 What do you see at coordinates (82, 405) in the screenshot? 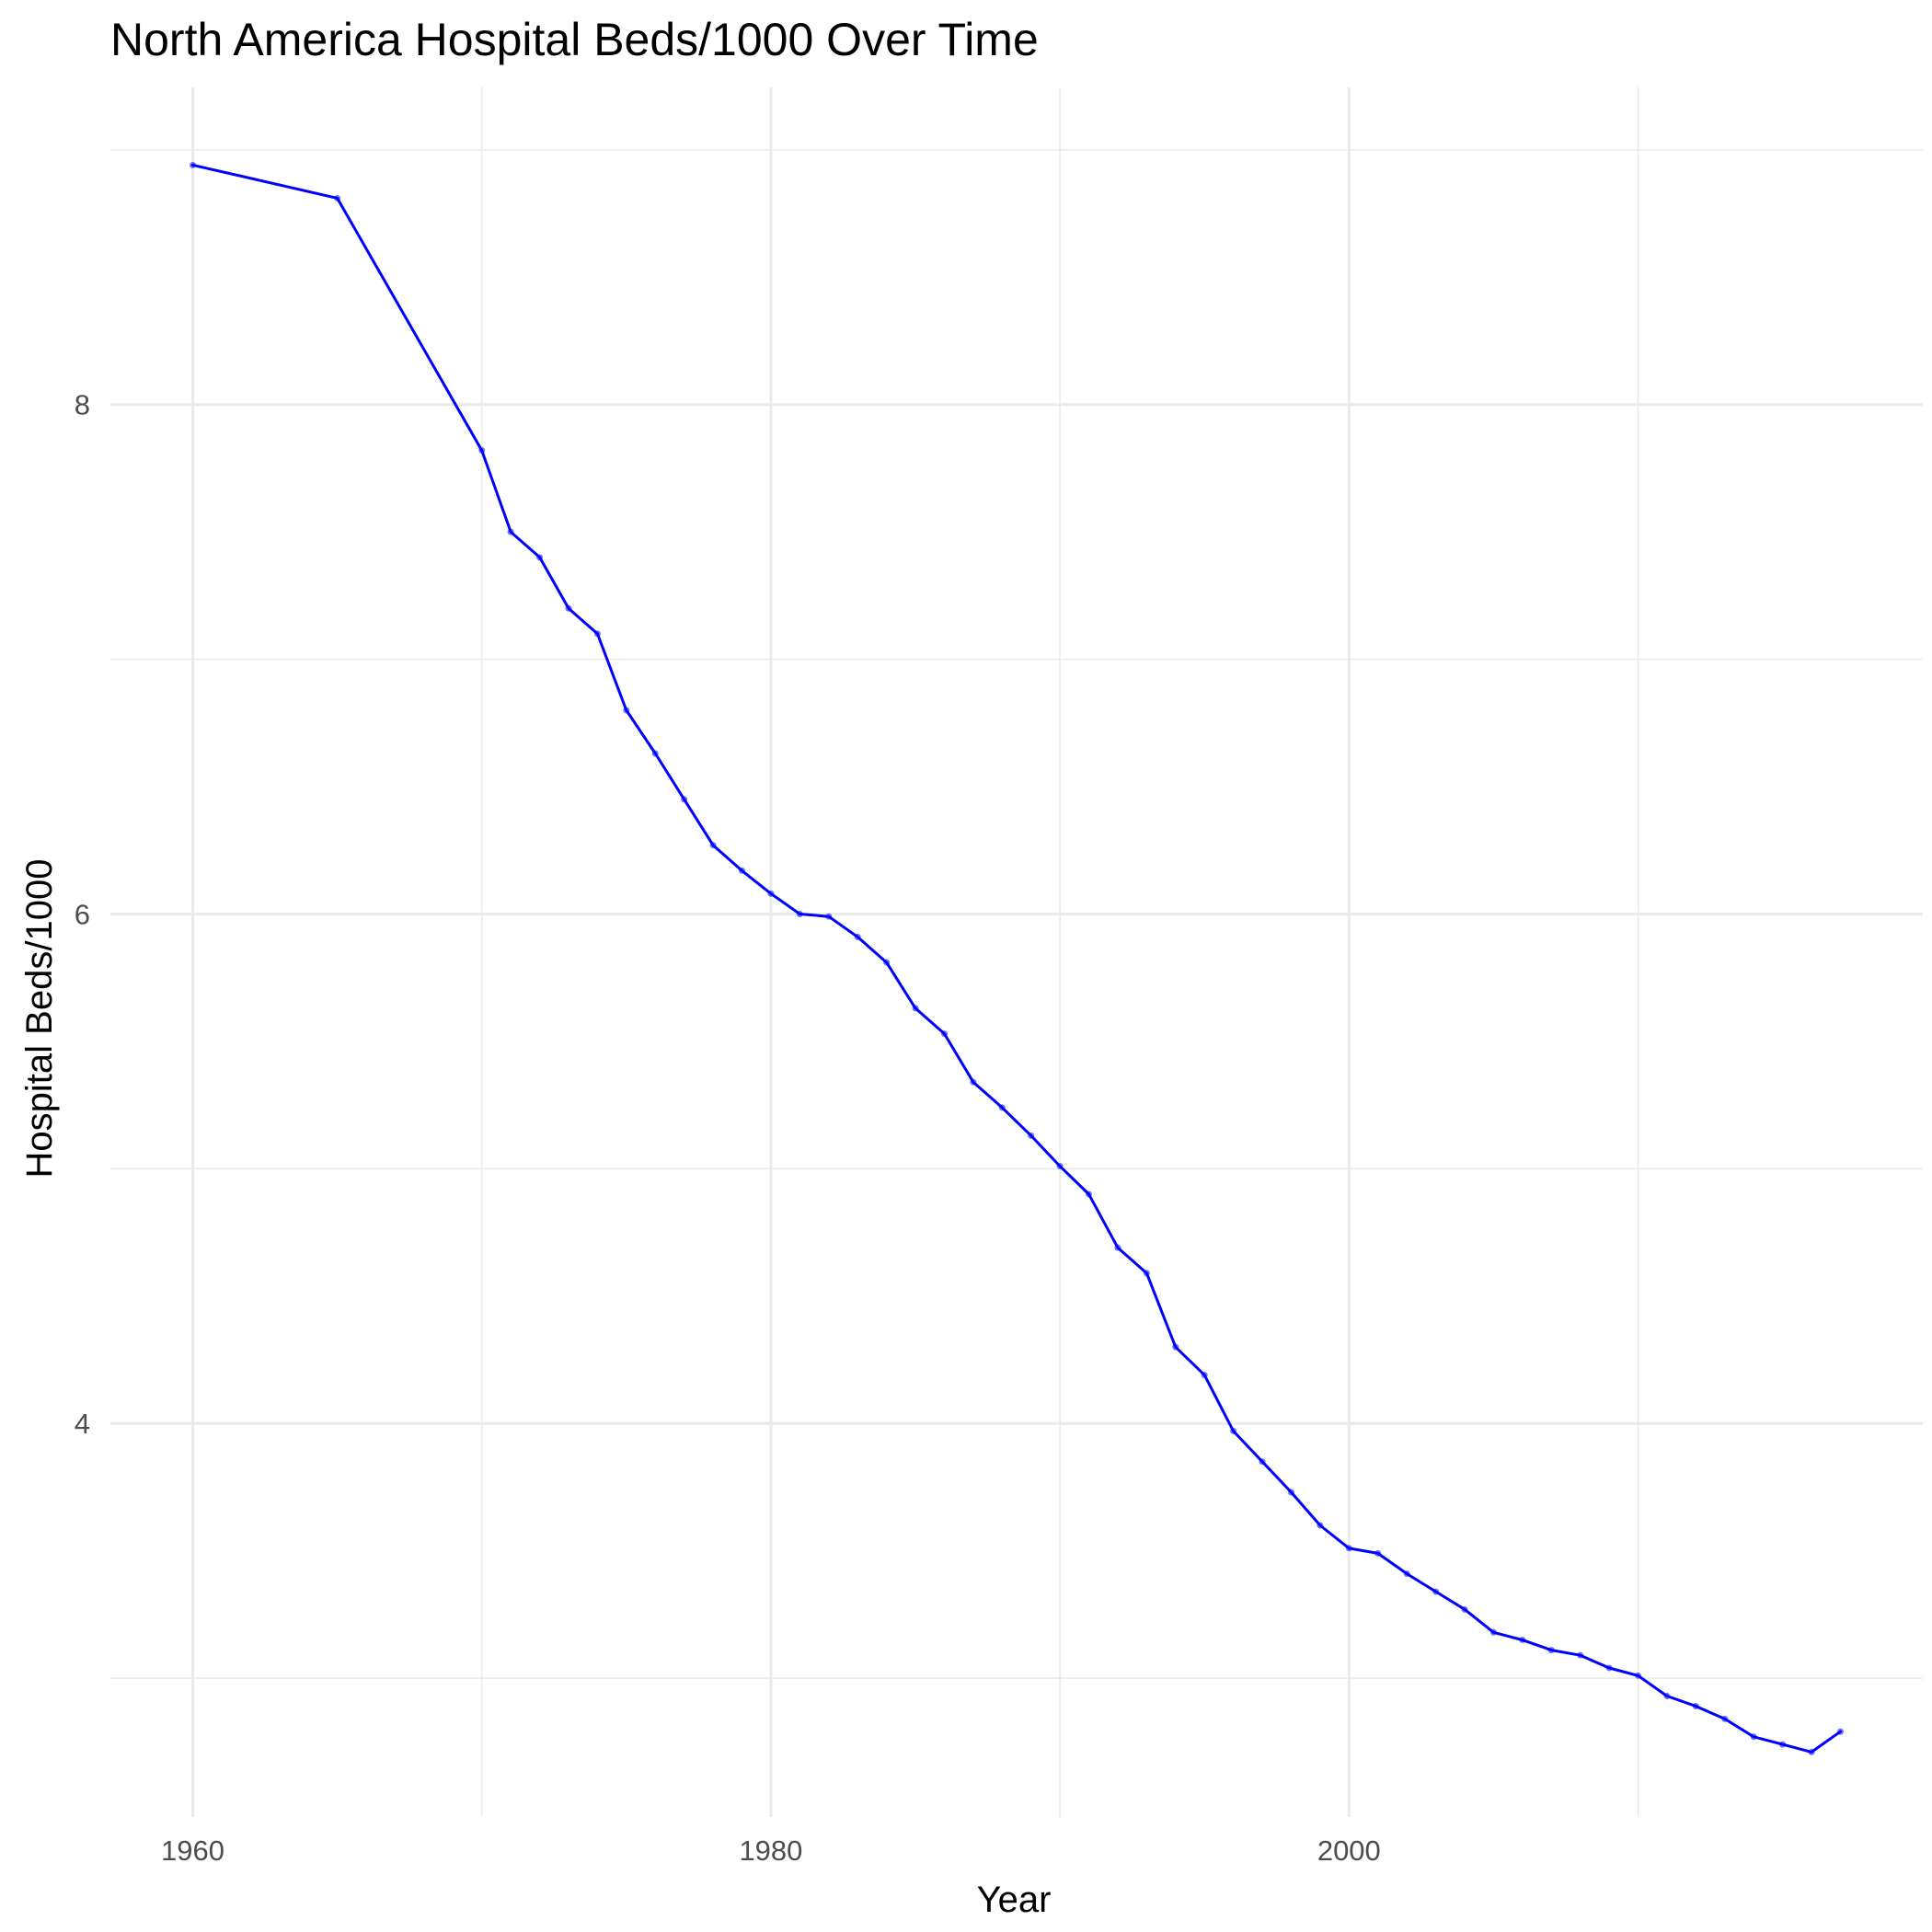
I see `y-tick-label: 8` at bounding box center [82, 405].